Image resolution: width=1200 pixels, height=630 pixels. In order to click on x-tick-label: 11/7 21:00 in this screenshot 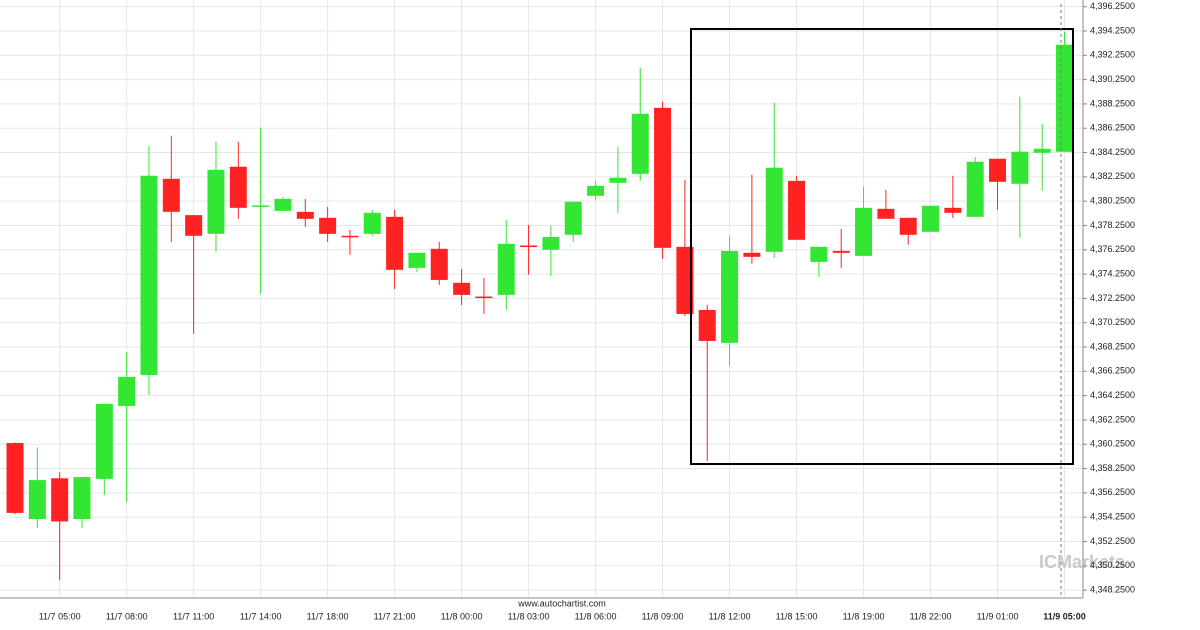, I will do `click(395, 616)`.